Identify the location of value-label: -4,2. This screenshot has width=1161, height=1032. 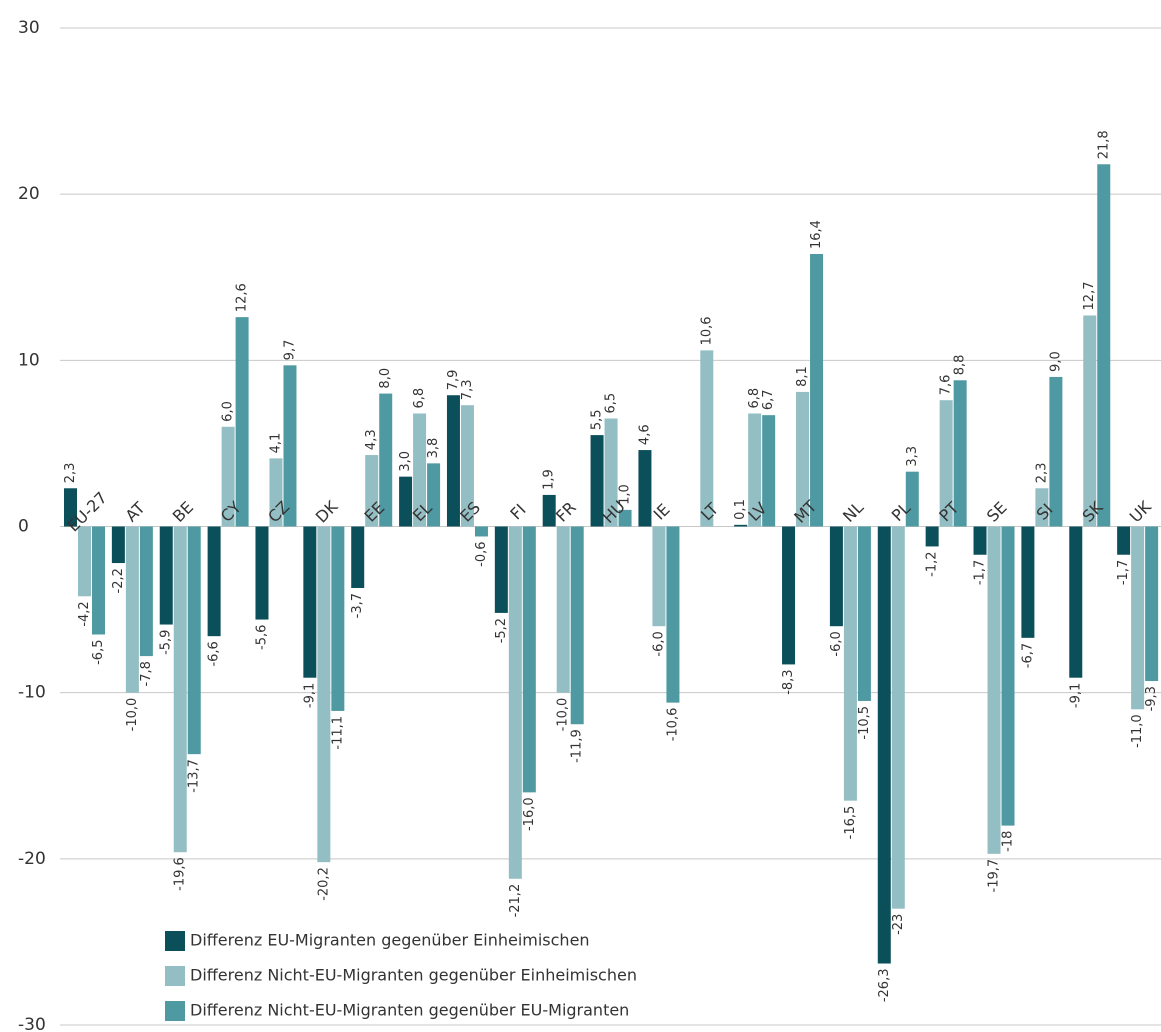
(84, 613).